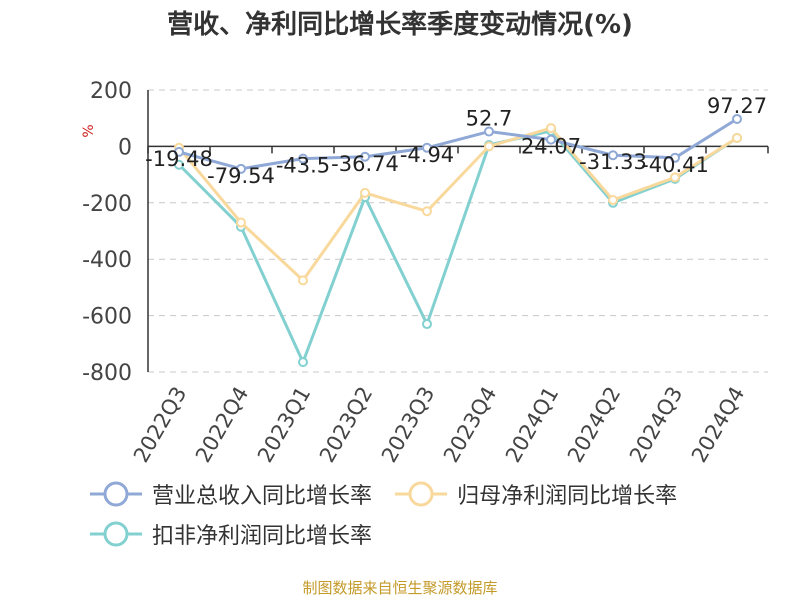 The width and height of the screenshot is (800, 600). Describe the element at coordinates (303, 166) in the screenshot. I see `data-label: -43.5` at that location.